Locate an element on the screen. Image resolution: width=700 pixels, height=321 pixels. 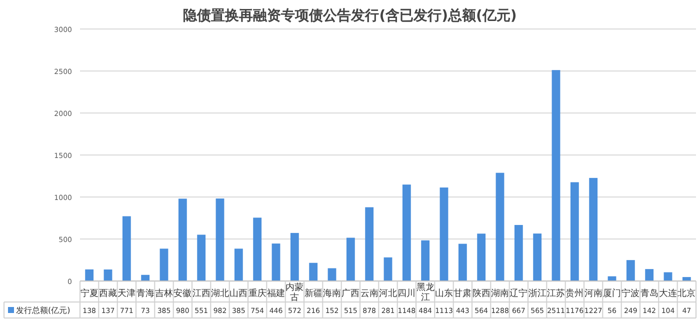
x-tick-label: 北京 is located at coordinates (687, 293).